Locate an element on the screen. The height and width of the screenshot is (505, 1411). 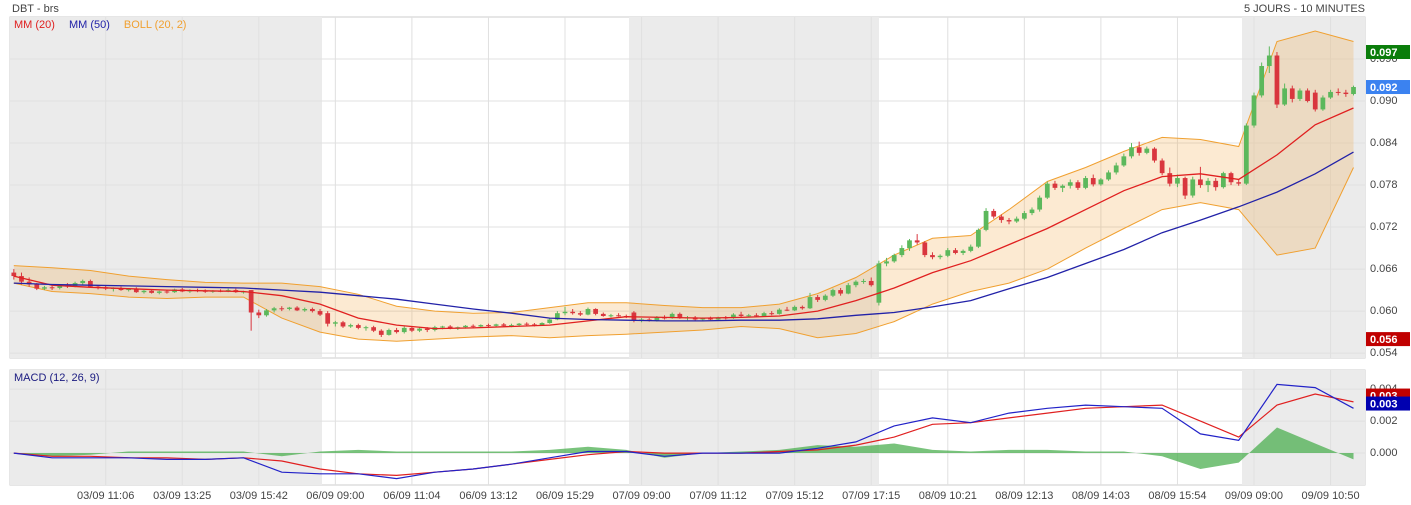
x-tick-label: 07/09 17:15 is located at coordinates (871, 496).